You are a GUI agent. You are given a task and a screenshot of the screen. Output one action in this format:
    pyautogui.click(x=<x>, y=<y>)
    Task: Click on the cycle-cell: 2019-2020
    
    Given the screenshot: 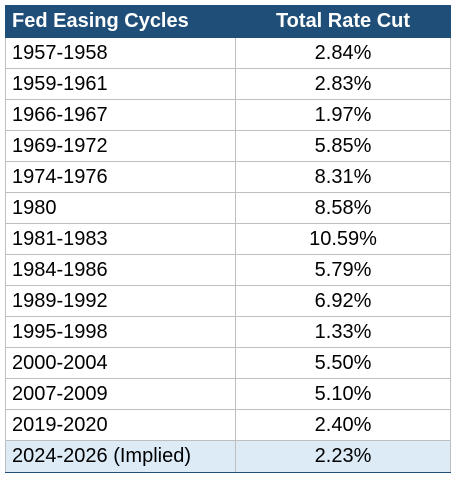 What is the action you would take?
    pyautogui.click(x=120, y=425)
    